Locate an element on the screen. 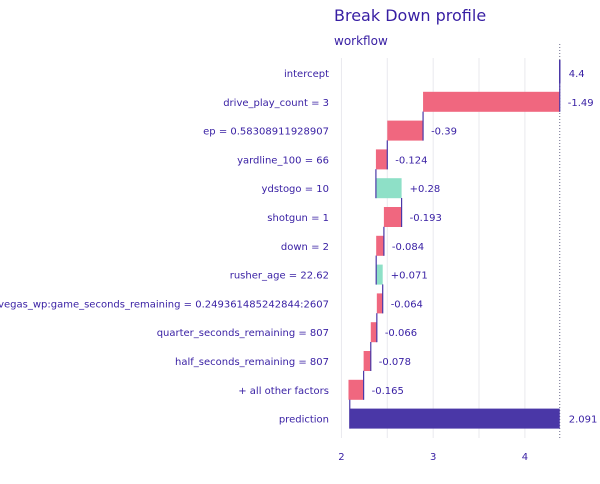 The width and height of the screenshot is (600, 484). value-label: -0.165 is located at coordinates (388, 391).